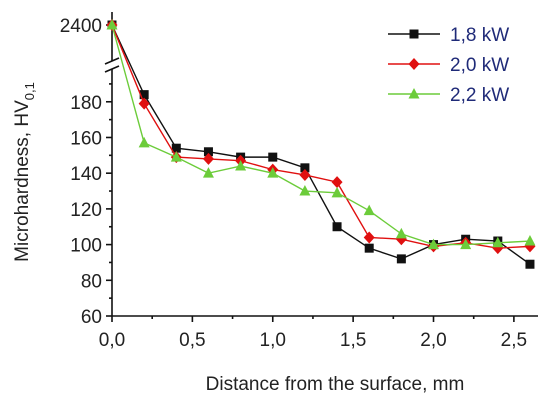 The width and height of the screenshot is (542, 399). I want to click on legend-label: 2,2 kW, so click(479, 95).